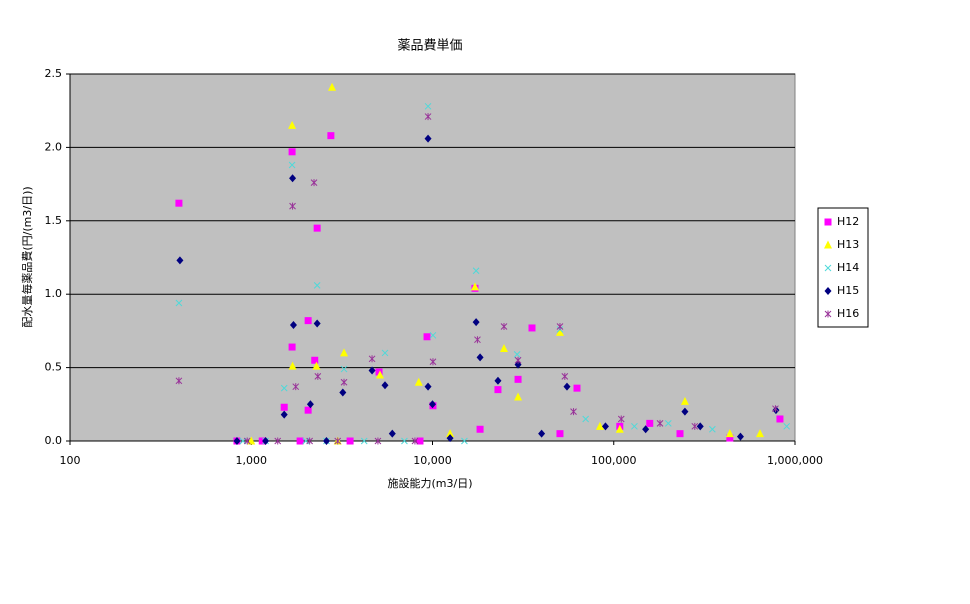 The image size is (970, 604). Describe the element at coordinates (848, 267) in the screenshot. I see `legend-label: H14` at that location.